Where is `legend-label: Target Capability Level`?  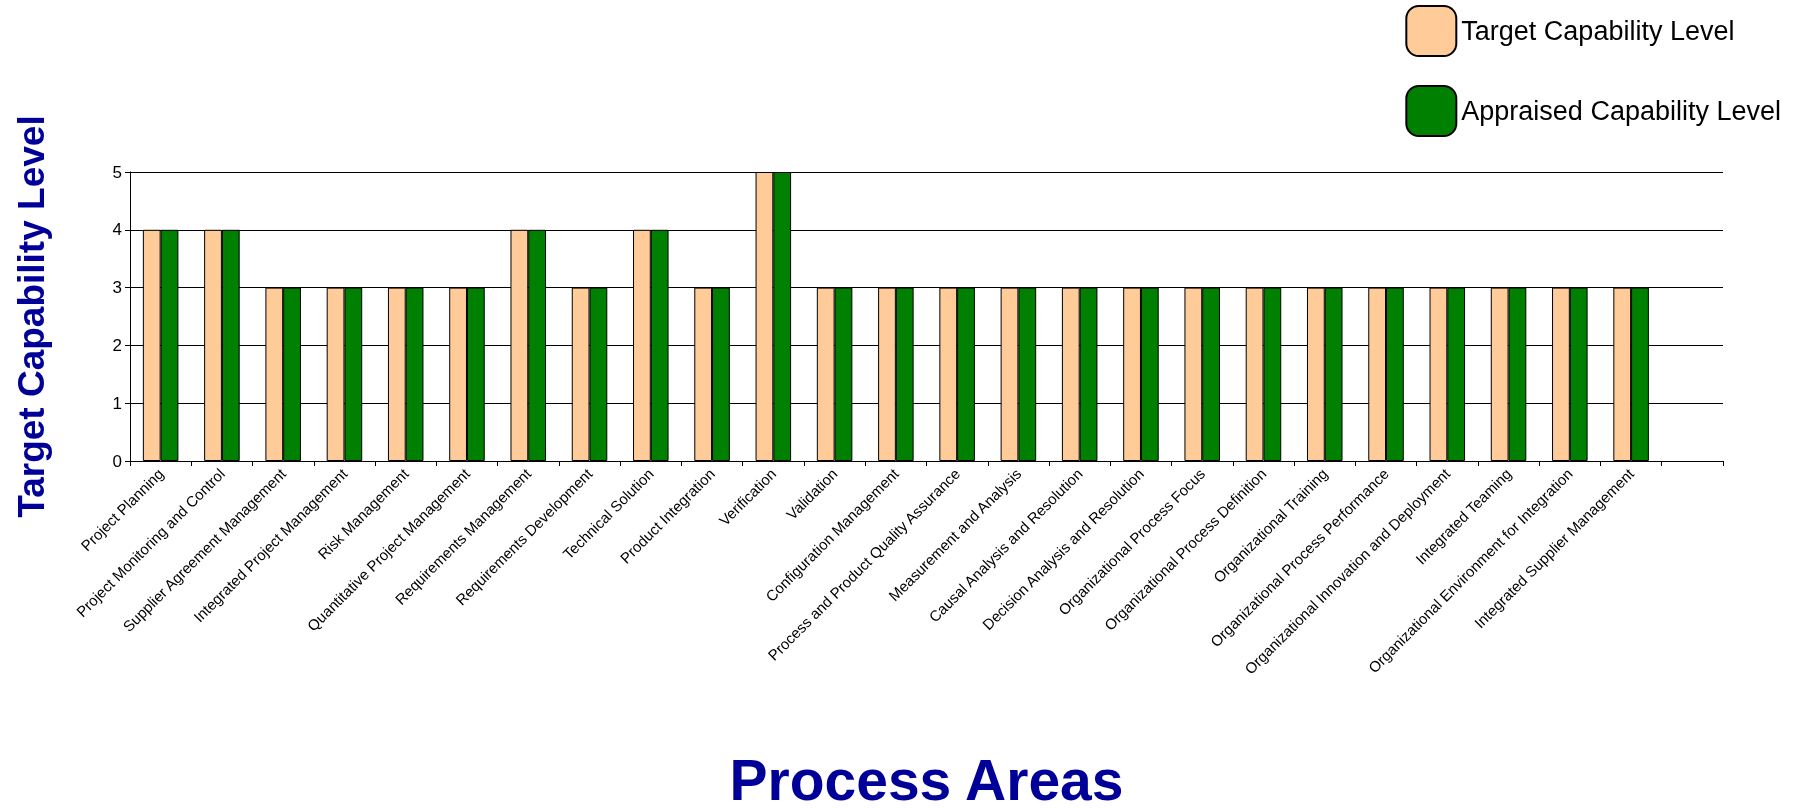
legend-label: Target Capability Level is located at coordinates (1598, 31).